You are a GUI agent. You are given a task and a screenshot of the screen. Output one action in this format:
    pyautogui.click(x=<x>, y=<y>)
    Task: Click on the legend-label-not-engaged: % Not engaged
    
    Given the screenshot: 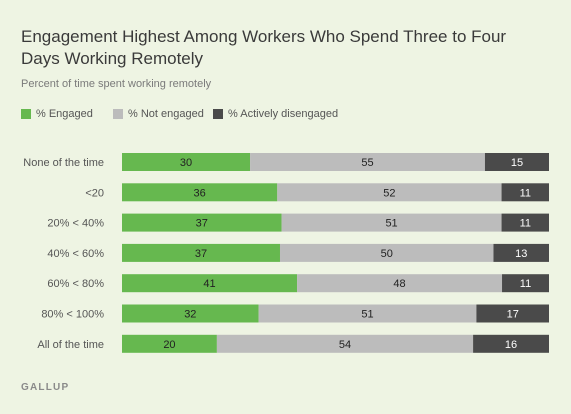 What is the action you would take?
    pyautogui.click(x=166, y=114)
    